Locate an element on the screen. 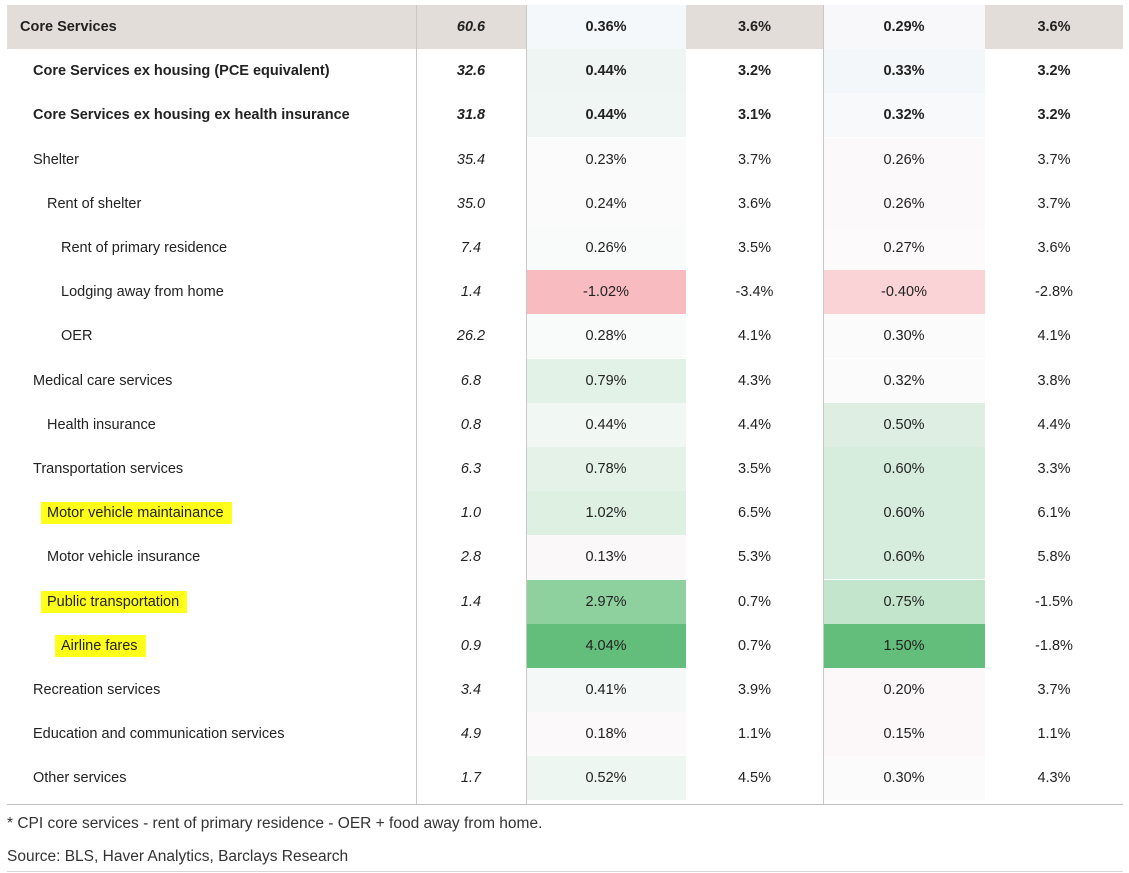 The image size is (1129, 873). label-text: OER is located at coordinates (77, 336).